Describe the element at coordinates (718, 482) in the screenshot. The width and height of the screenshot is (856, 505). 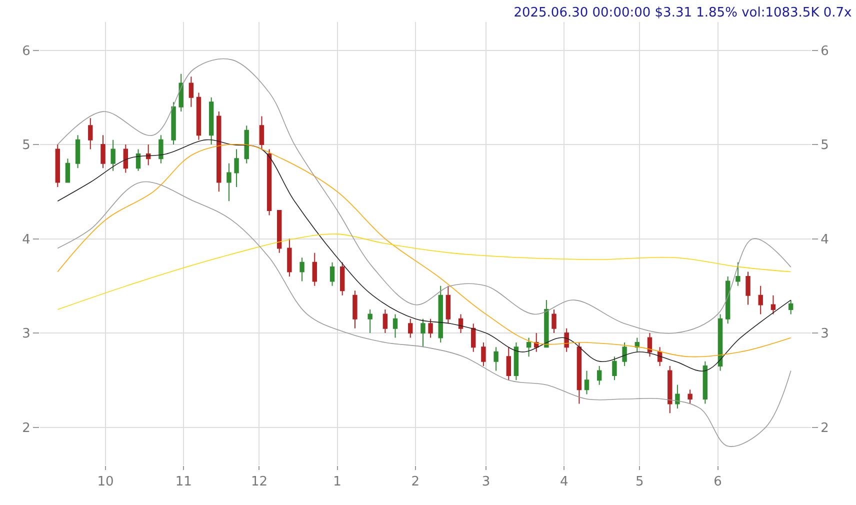
I see `x-tick-label: 6` at that location.